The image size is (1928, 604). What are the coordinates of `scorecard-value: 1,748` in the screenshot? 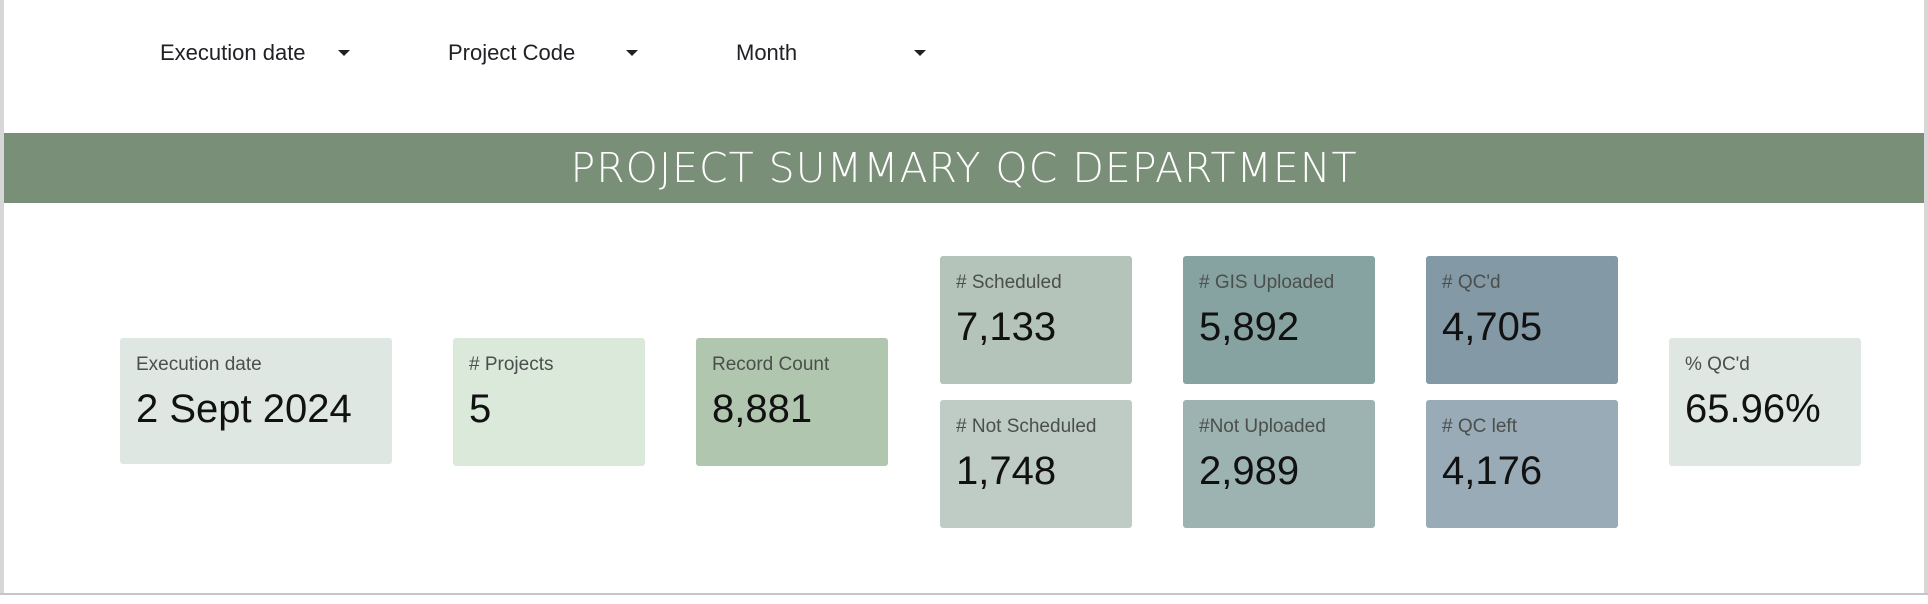 It's located at (1006, 471).